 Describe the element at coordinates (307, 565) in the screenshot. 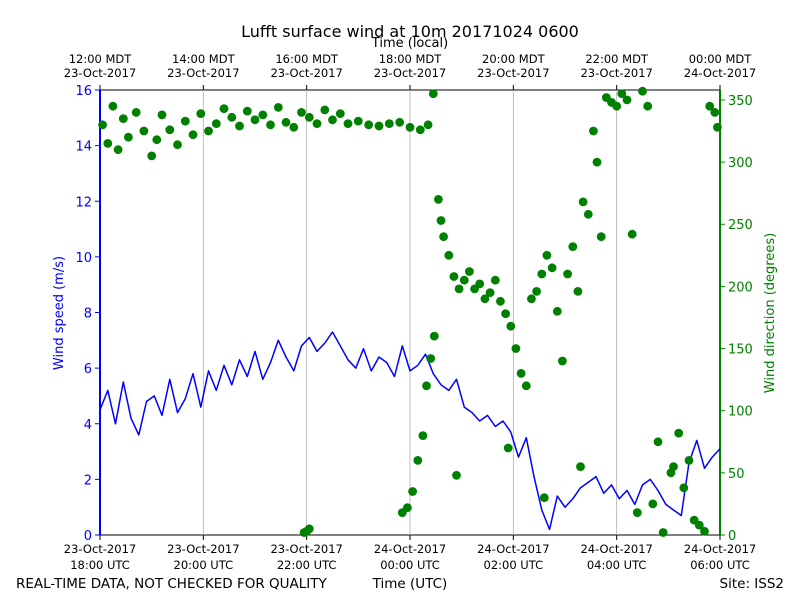

I see `bottom-tick-label: 22:00 UTC` at that location.